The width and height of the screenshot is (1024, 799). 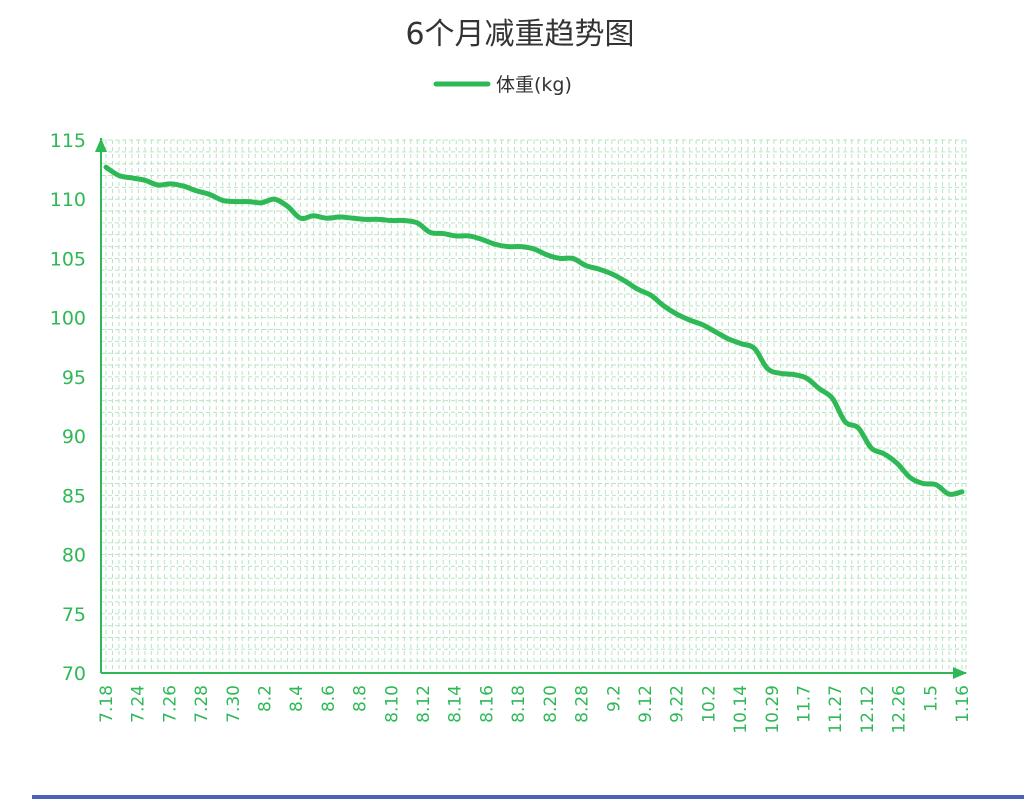 What do you see at coordinates (614, 698) in the screenshot?
I see `x-tick-label: 9.2` at bounding box center [614, 698].